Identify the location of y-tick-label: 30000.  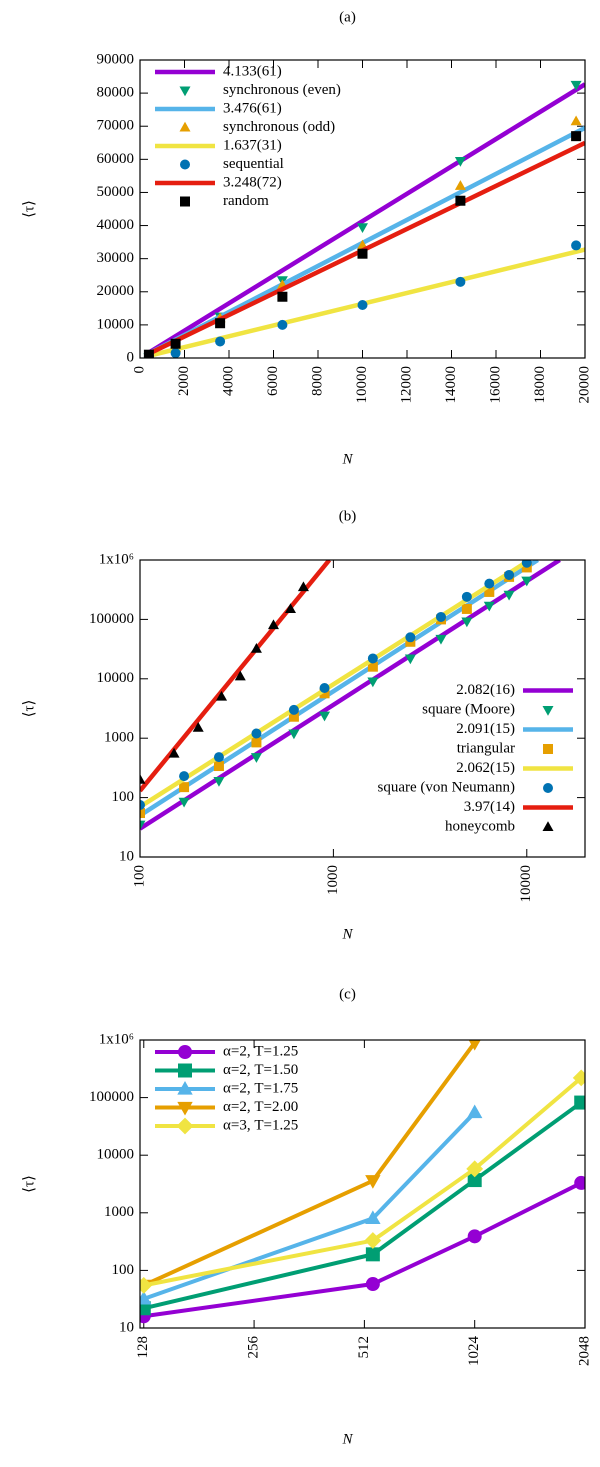
(116, 258).